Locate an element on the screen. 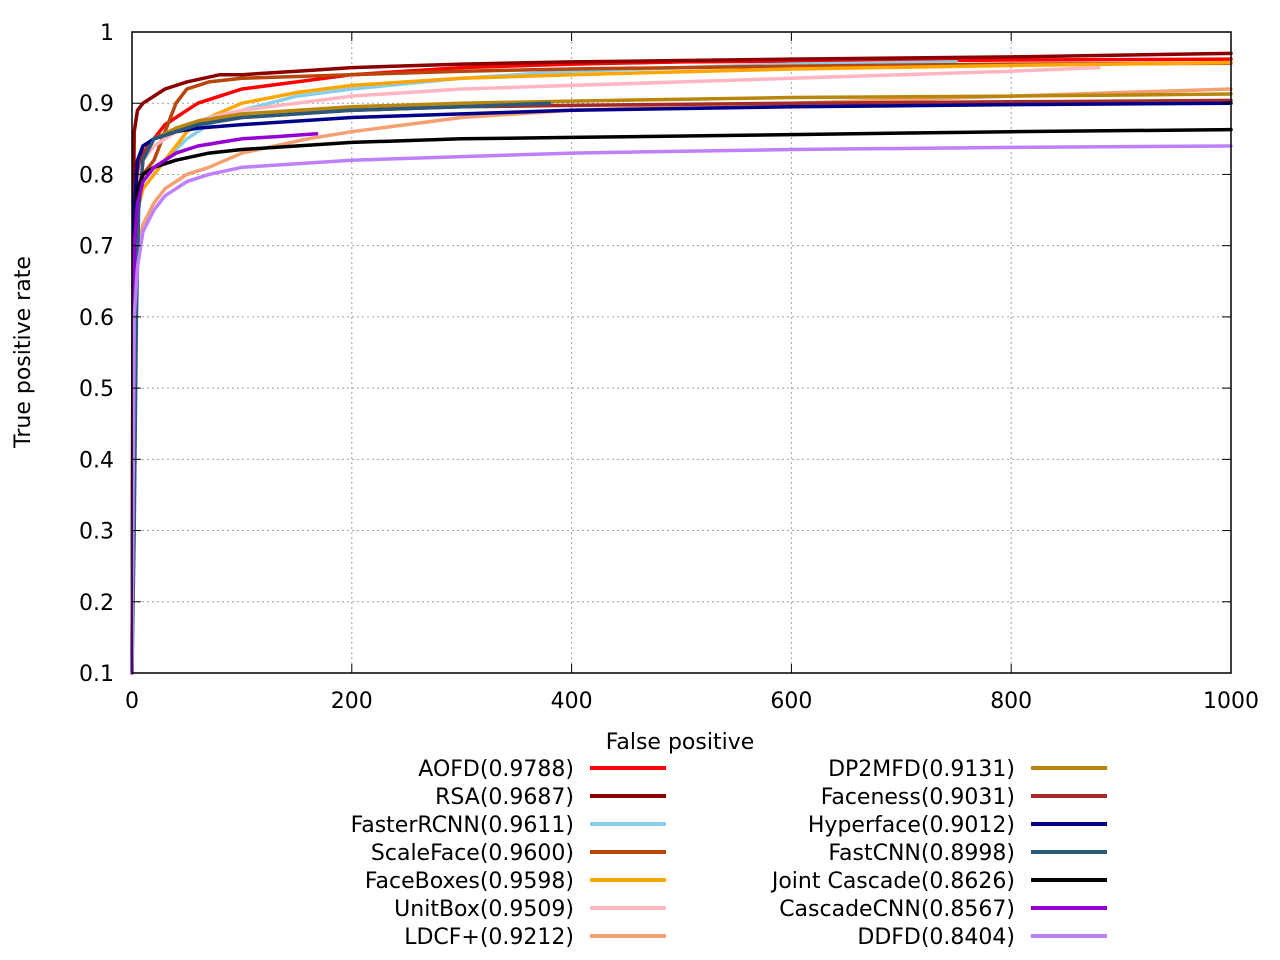 The width and height of the screenshot is (1280, 960). legend-label: AOFD(0.9788) is located at coordinates (496, 769).